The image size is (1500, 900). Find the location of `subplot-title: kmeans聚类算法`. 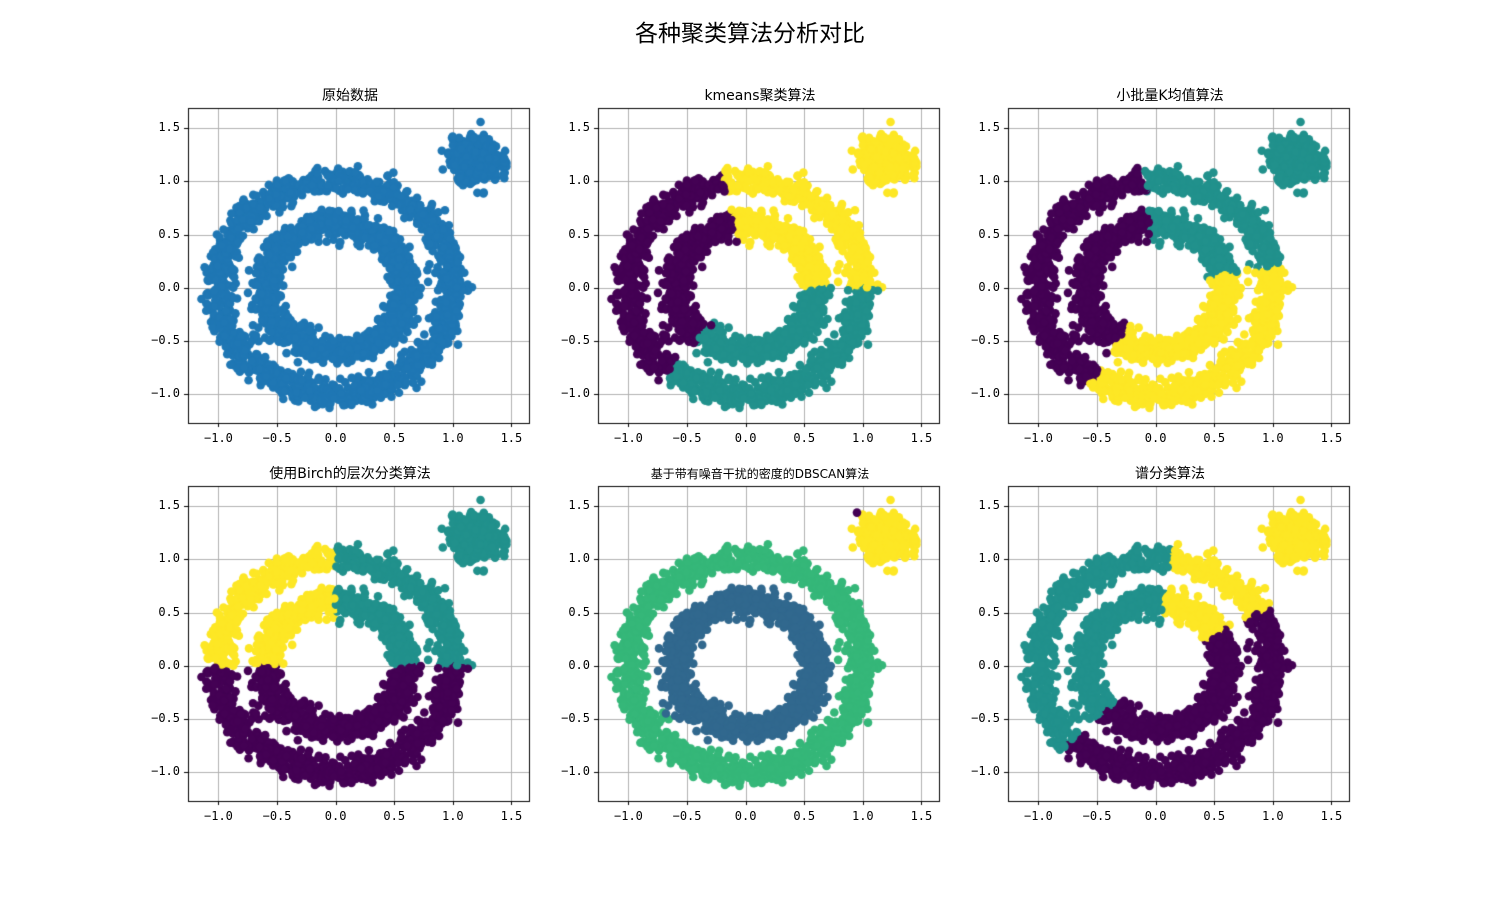

subplot-title: kmeans聚类算法 is located at coordinates (760, 96).